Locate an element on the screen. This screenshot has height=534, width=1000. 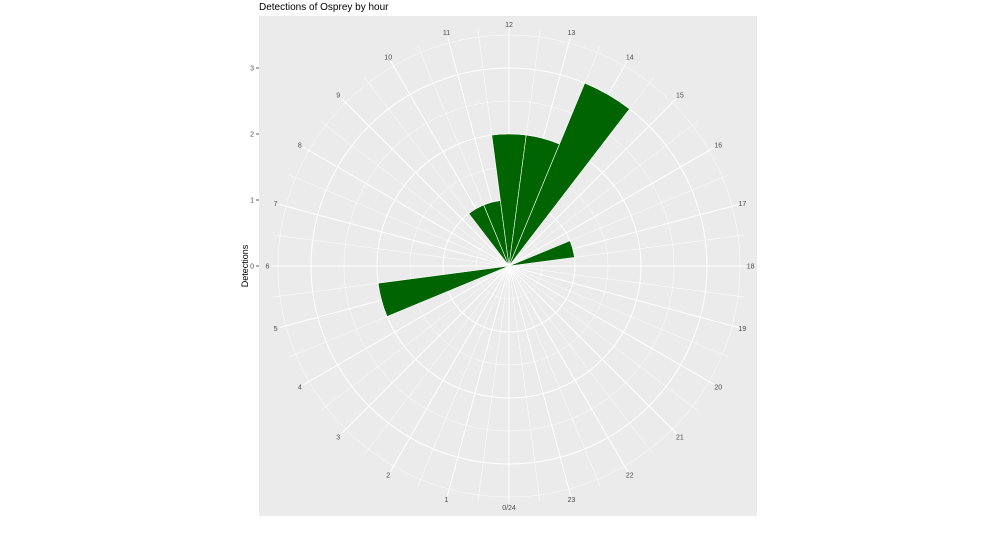
y-axis: 0 1 2 3 is located at coordinates (254, 168).